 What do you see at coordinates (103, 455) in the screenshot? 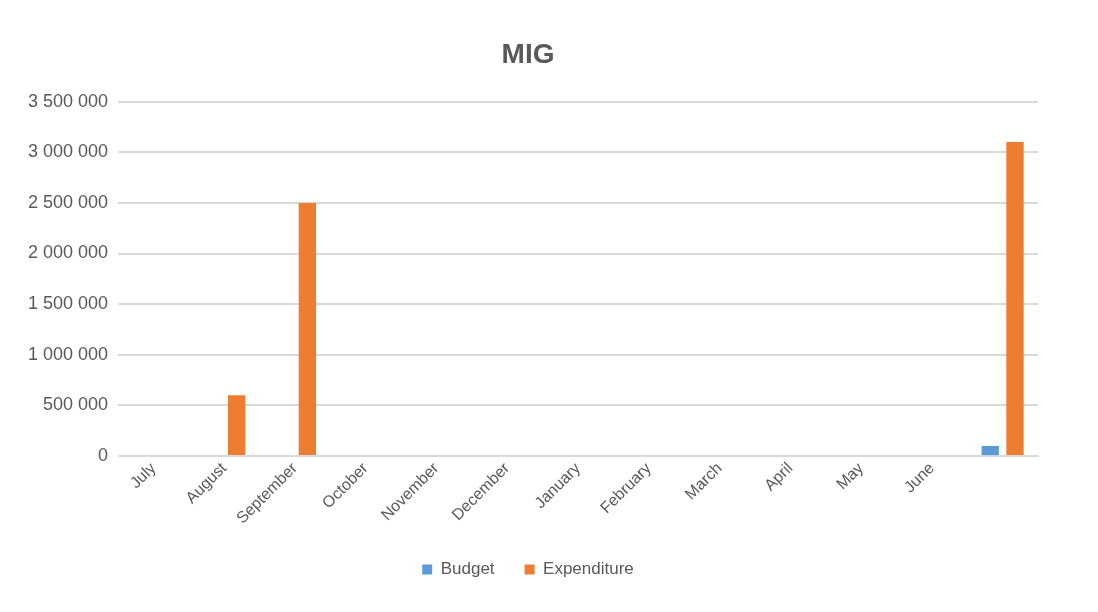
I see `y-tick-label: 0` at bounding box center [103, 455].